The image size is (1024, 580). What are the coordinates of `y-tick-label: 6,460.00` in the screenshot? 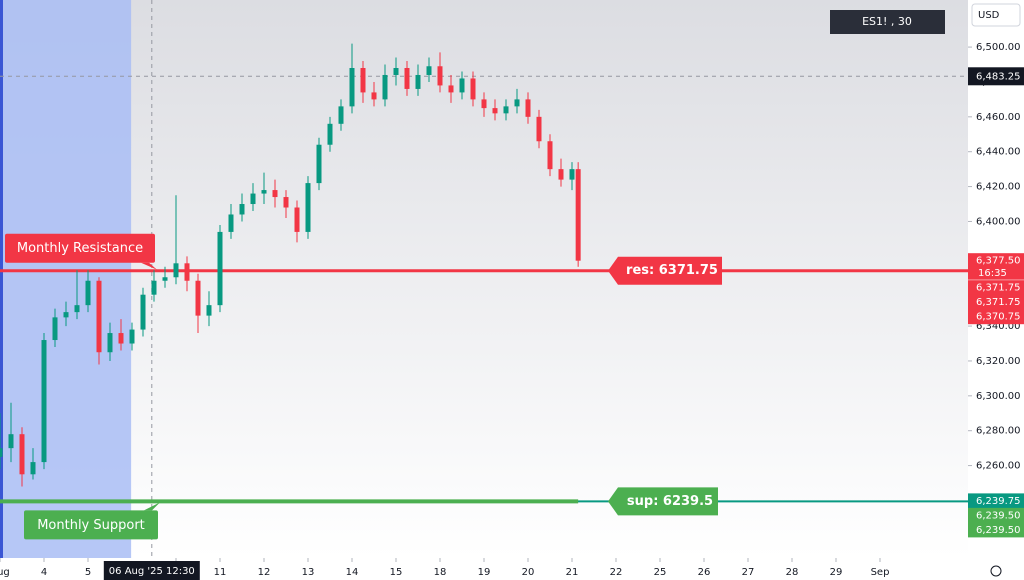 It's located at (998, 117).